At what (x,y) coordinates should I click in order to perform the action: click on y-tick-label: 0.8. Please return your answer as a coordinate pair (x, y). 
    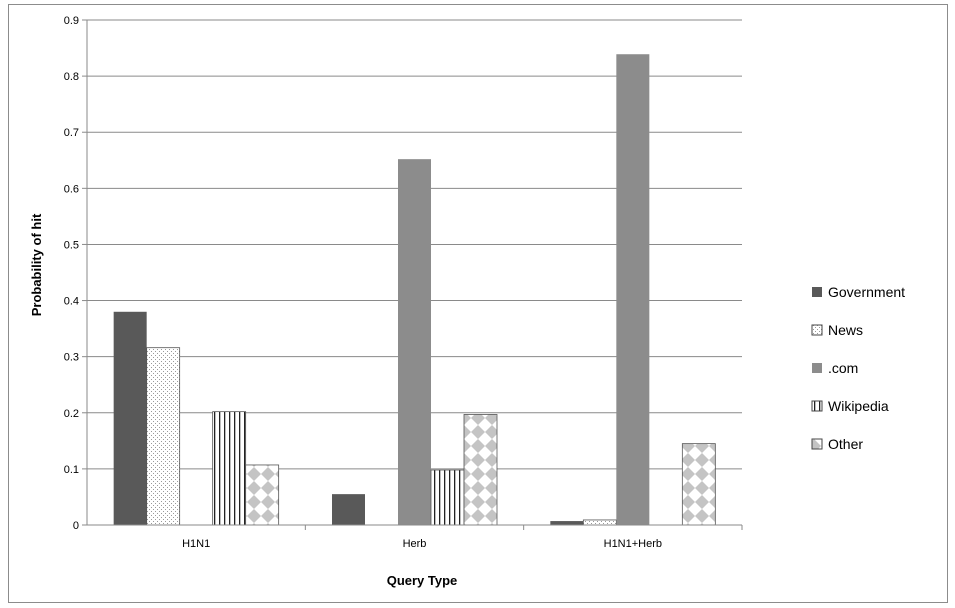
    Looking at the image, I should click on (71, 77).